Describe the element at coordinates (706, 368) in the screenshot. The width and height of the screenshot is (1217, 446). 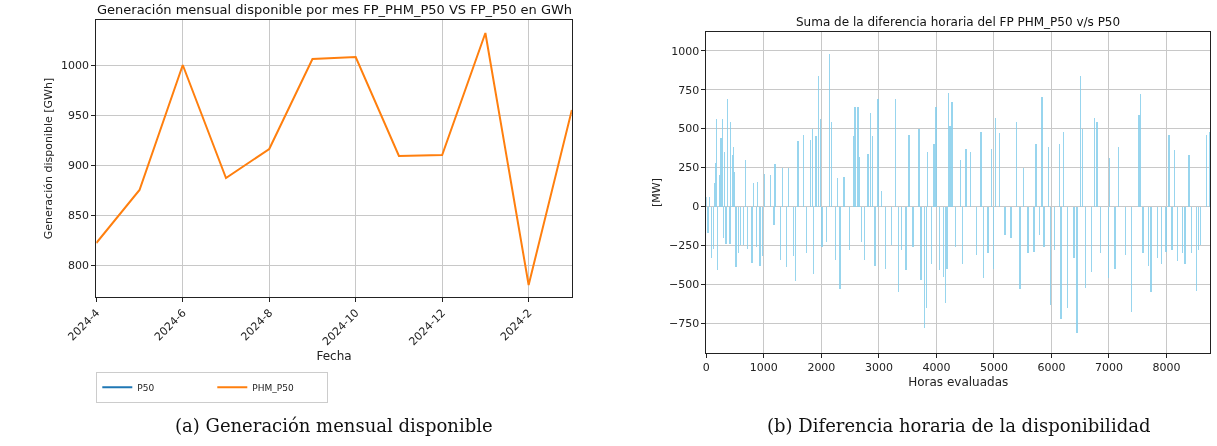
I see `x-tick-label: 0` at that location.